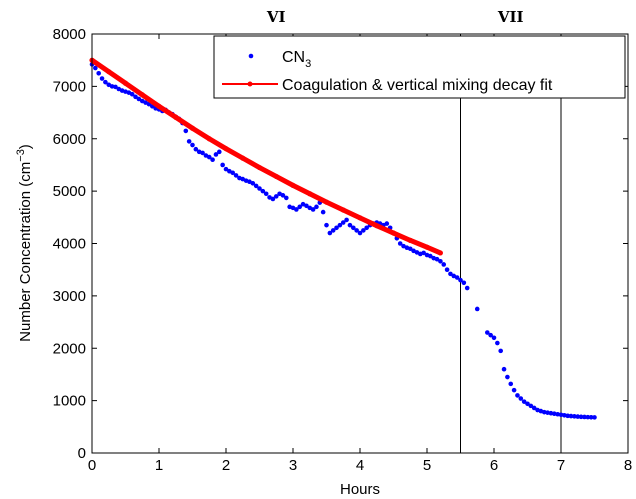 This screenshot has width=636, height=499. What do you see at coordinates (360, 465) in the screenshot?
I see `x-tick-label: 4` at bounding box center [360, 465].